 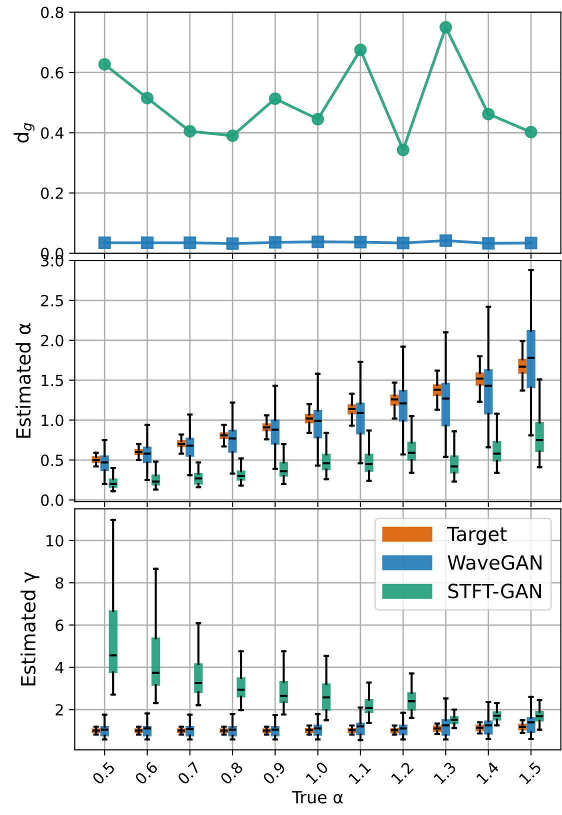 I want to click on x-axis-title: True α, so click(x=317, y=797).